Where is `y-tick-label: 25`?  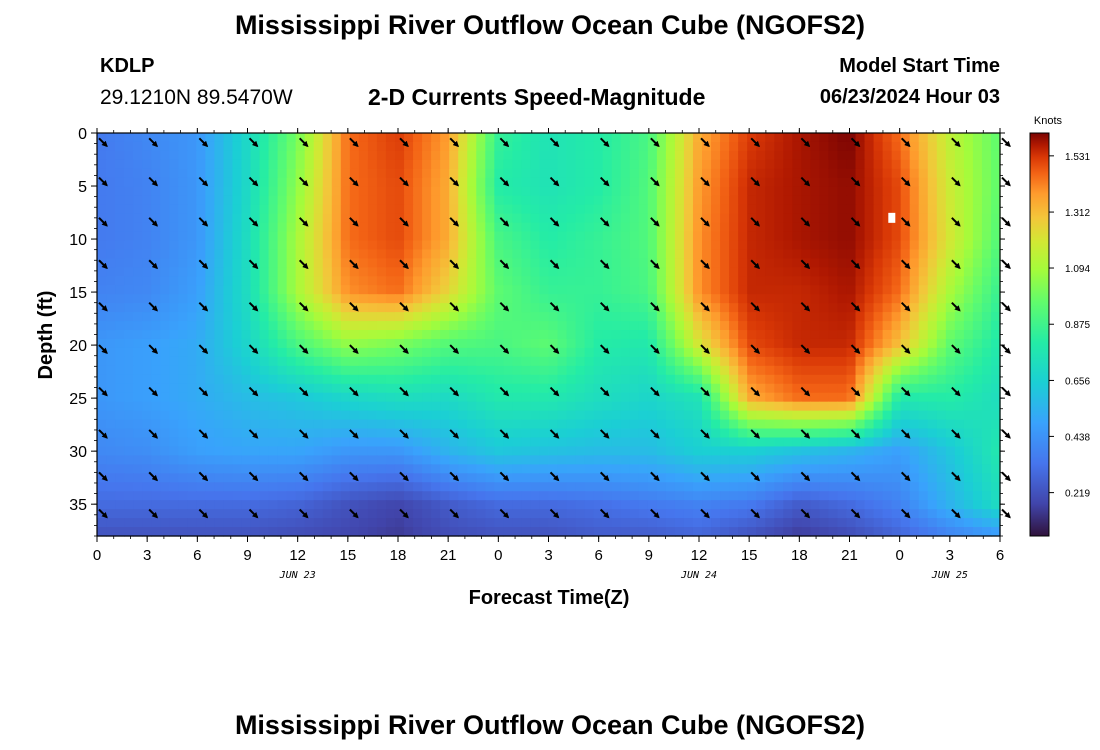
y-tick-label: 25 is located at coordinates (78, 399).